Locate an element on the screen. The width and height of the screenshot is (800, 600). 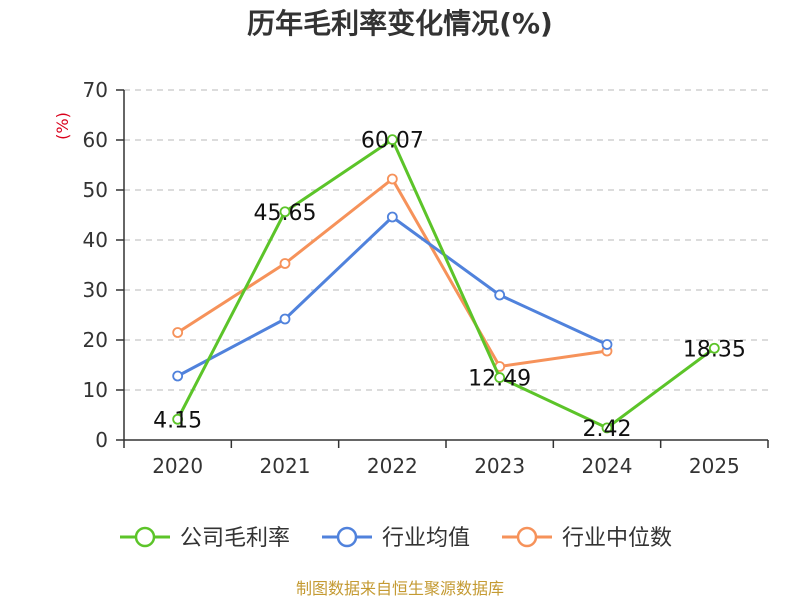
legend-label: 行业中位数 is located at coordinates (617, 538).